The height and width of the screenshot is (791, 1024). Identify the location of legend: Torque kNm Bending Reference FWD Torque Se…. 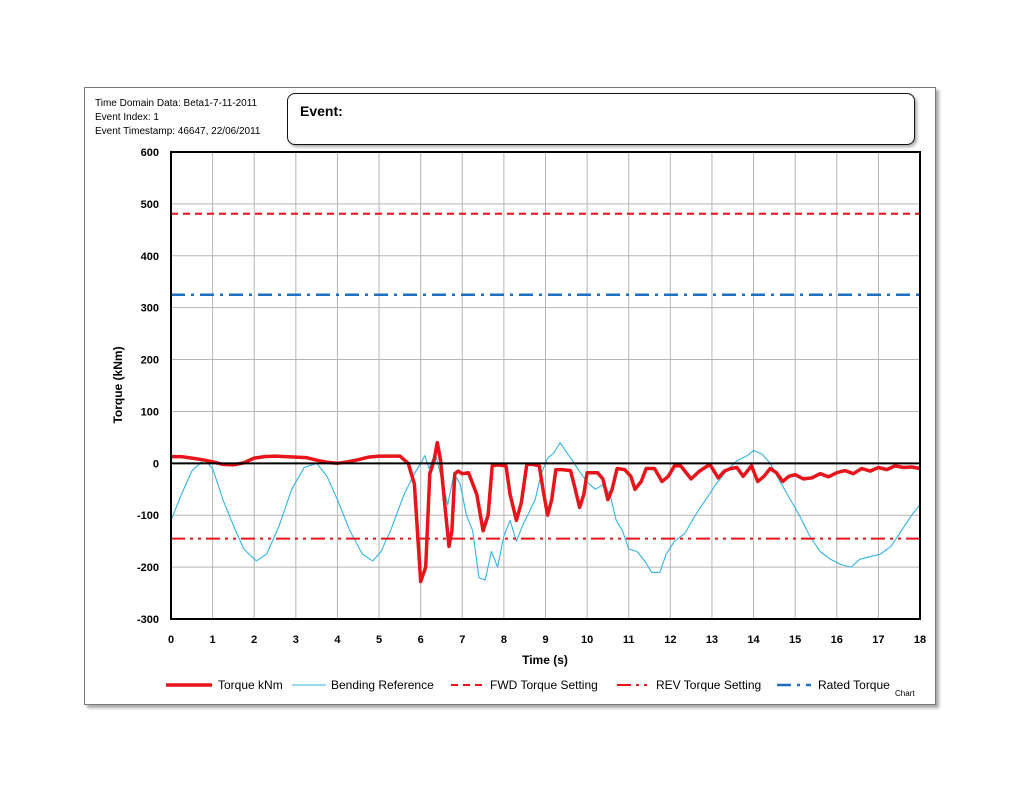
(528, 685).